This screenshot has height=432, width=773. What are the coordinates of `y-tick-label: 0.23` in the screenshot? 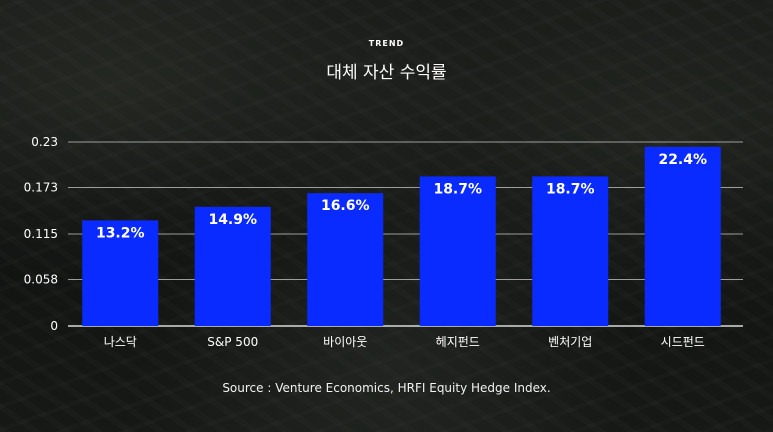 It's located at (44, 142).